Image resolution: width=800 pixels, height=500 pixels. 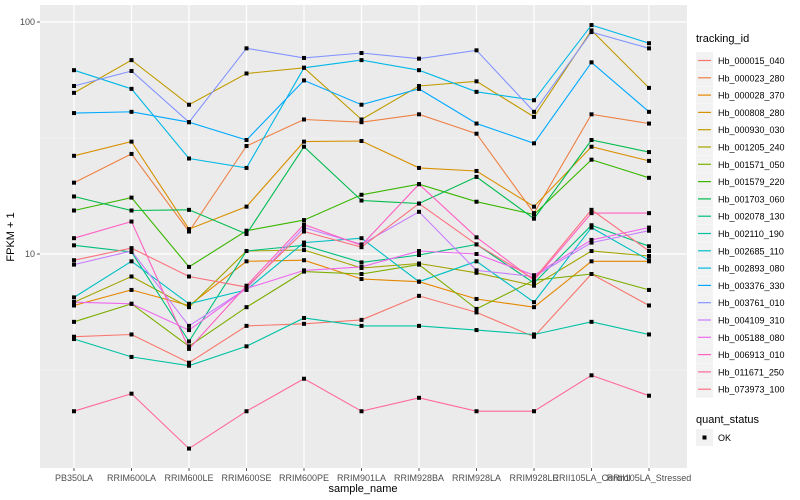 I want to click on legend-label: Hb_005188_080, so click(x=751, y=338).